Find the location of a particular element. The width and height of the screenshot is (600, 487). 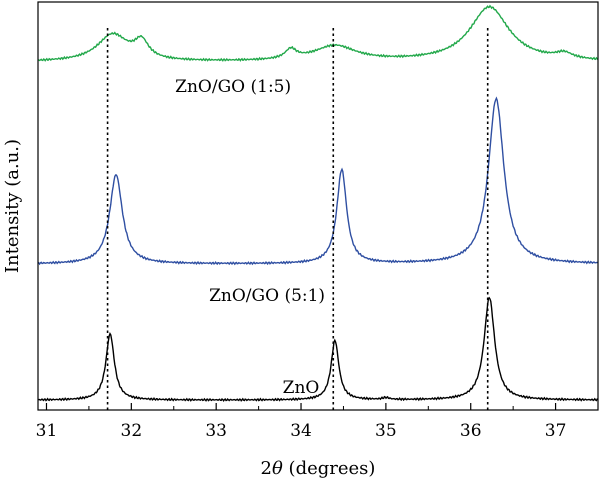

x-tick-label-32: 32 is located at coordinates (132, 431).